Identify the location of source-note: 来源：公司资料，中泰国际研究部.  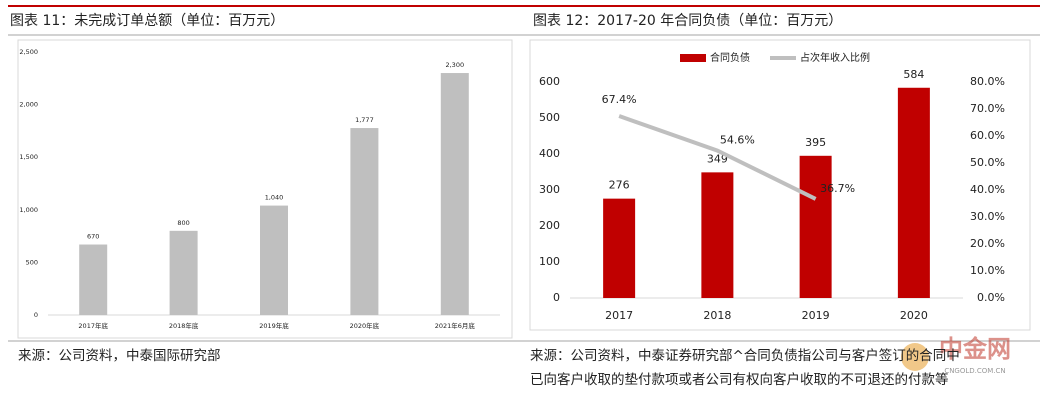
(119, 356).